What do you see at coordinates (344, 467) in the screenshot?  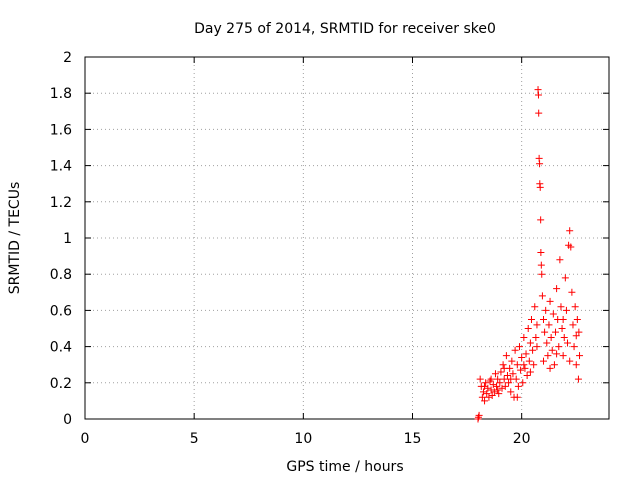 I see `x-axis-label: GPS time / hours` at bounding box center [344, 467].